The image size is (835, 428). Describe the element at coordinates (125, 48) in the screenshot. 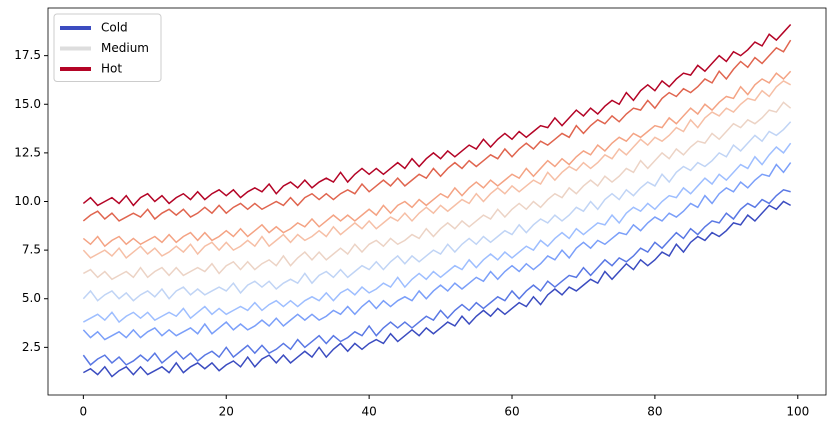

I see `legend-label: Medium` at that location.